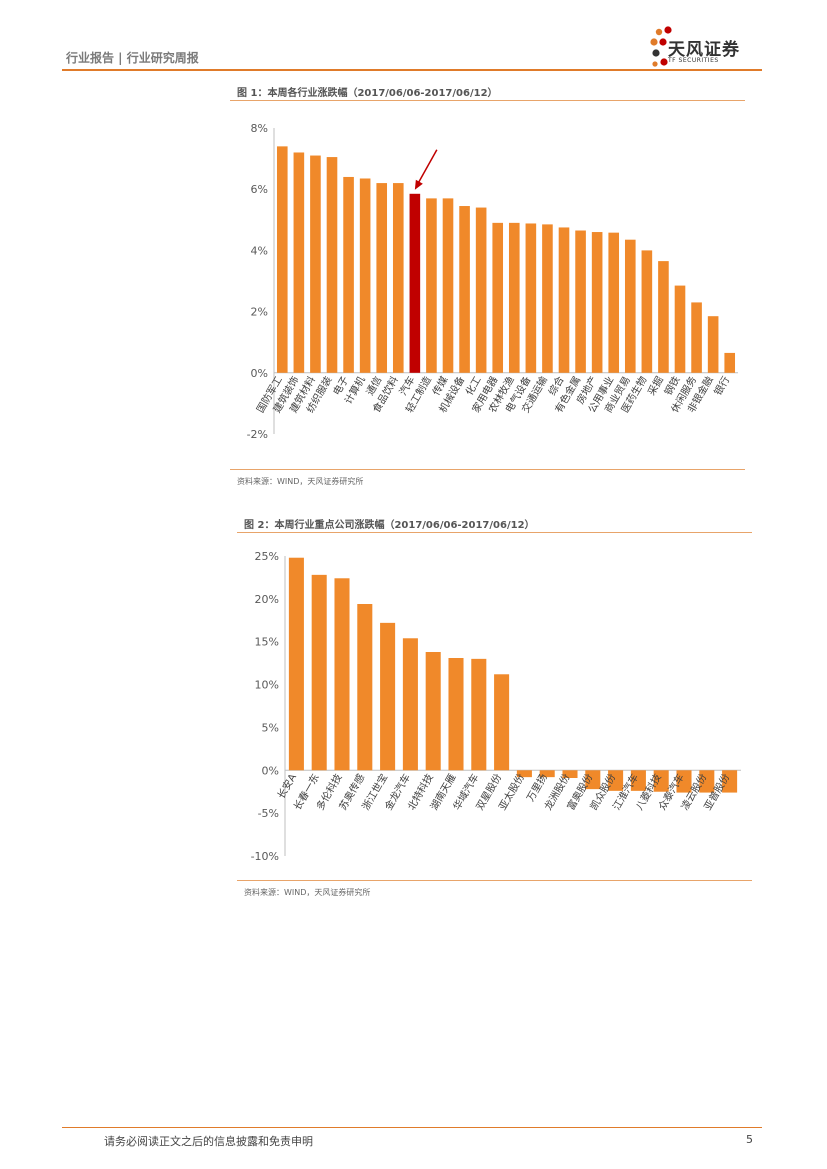 Image resolution: width=827 pixels, height=1169 pixels. I want to click on chart2-y-tick-label: 15%, so click(267, 642).